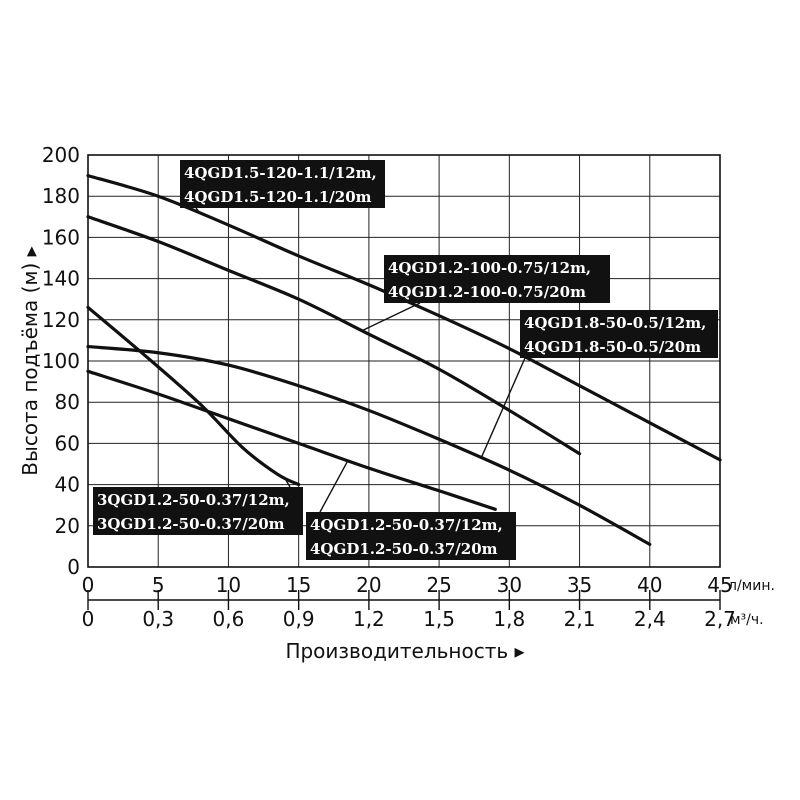 The width and height of the screenshot is (800, 800). I want to click on series-label-text: 3QGD1.2-50-0.37/20m, so click(191, 524).